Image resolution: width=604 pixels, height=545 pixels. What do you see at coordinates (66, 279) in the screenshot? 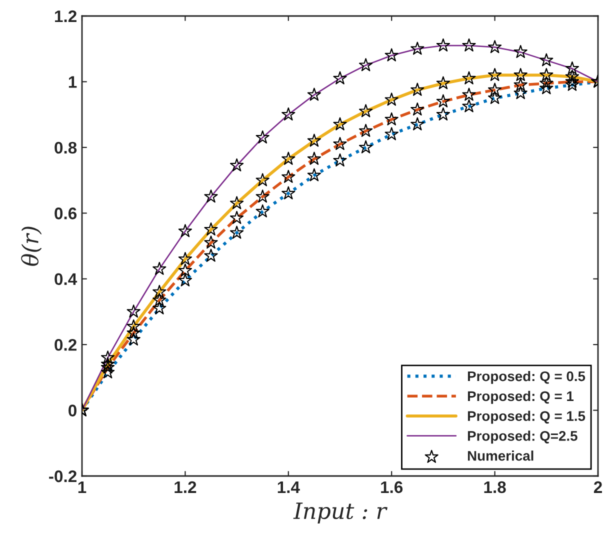
I see `y-tick-label: 0.4` at bounding box center [66, 279].